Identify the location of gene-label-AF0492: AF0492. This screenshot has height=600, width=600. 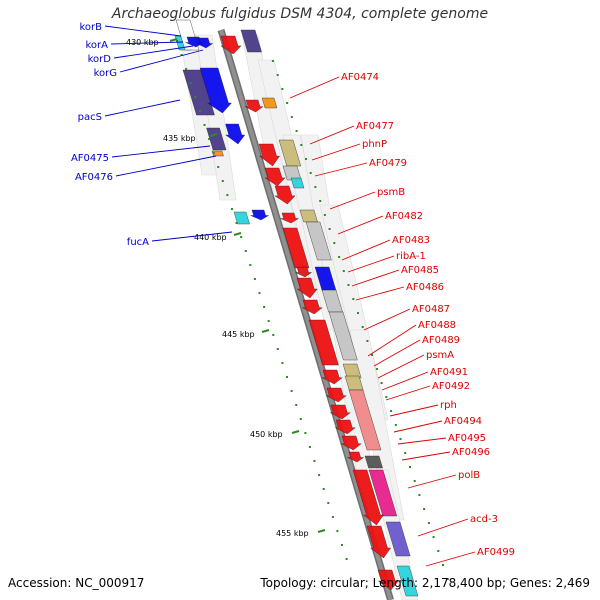
(451, 386).